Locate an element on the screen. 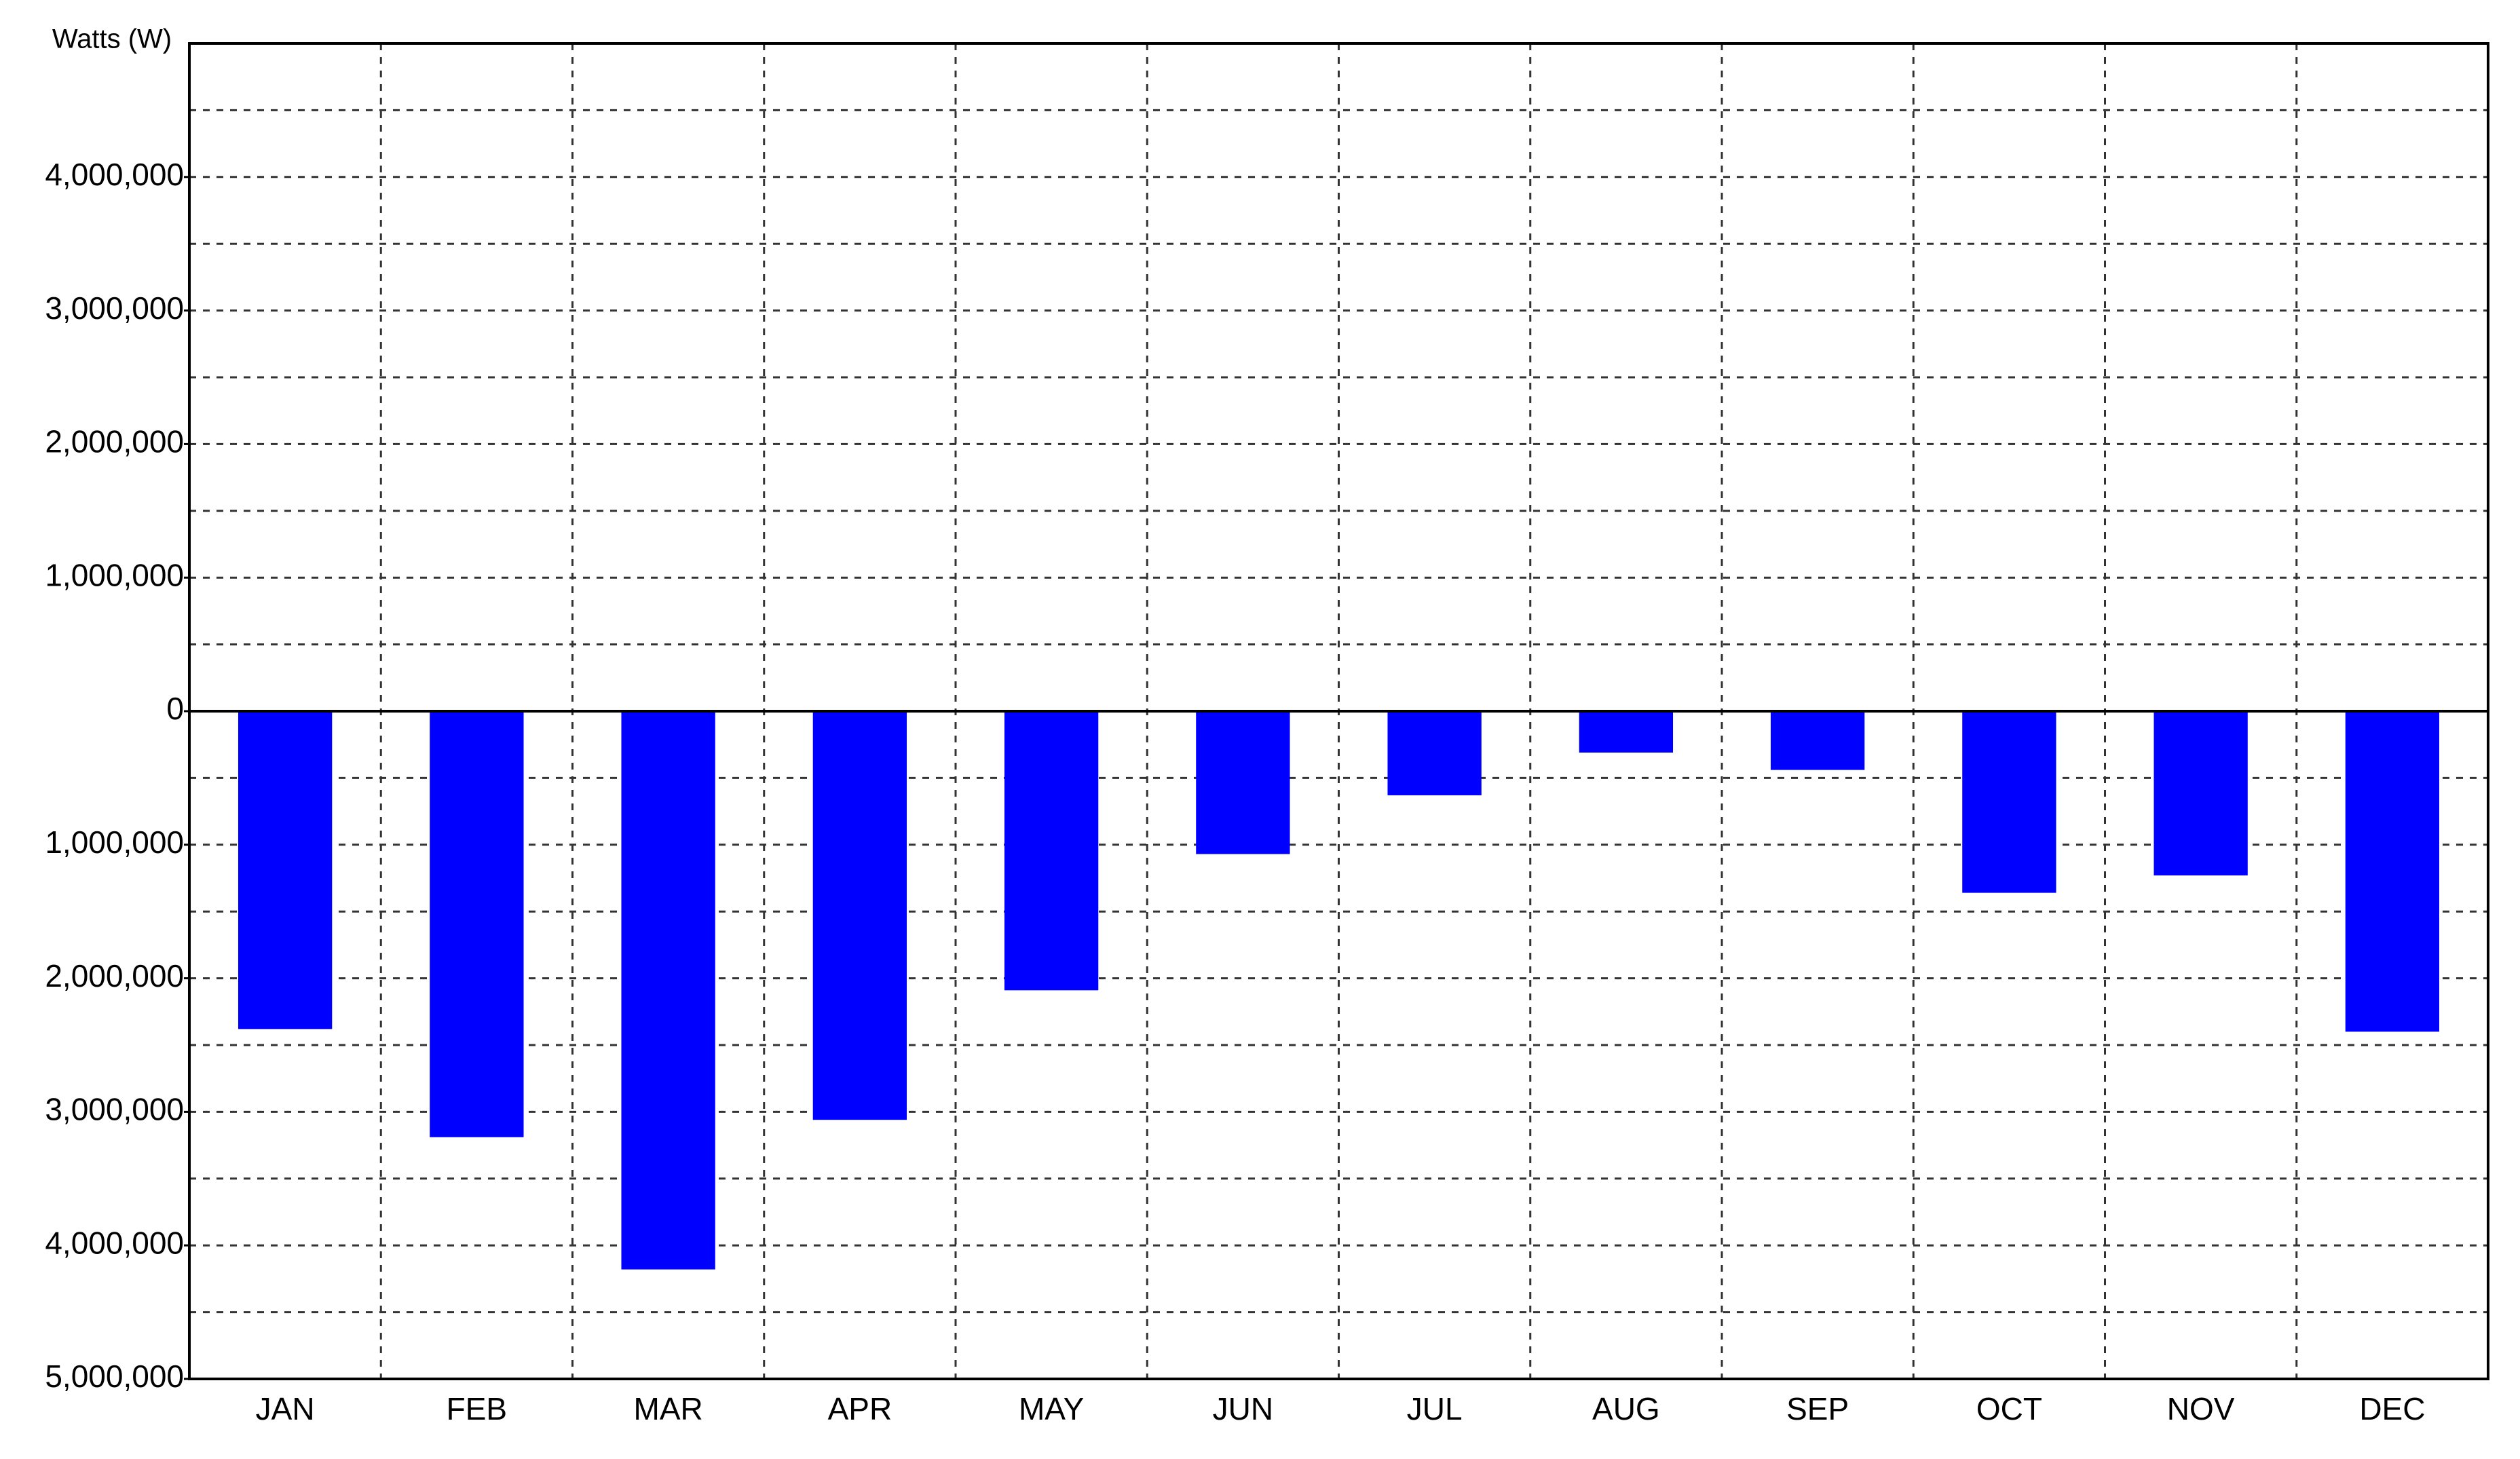 This screenshot has width=2520, height=1459. x-tick-label: APR is located at coordinates (860, 1408).